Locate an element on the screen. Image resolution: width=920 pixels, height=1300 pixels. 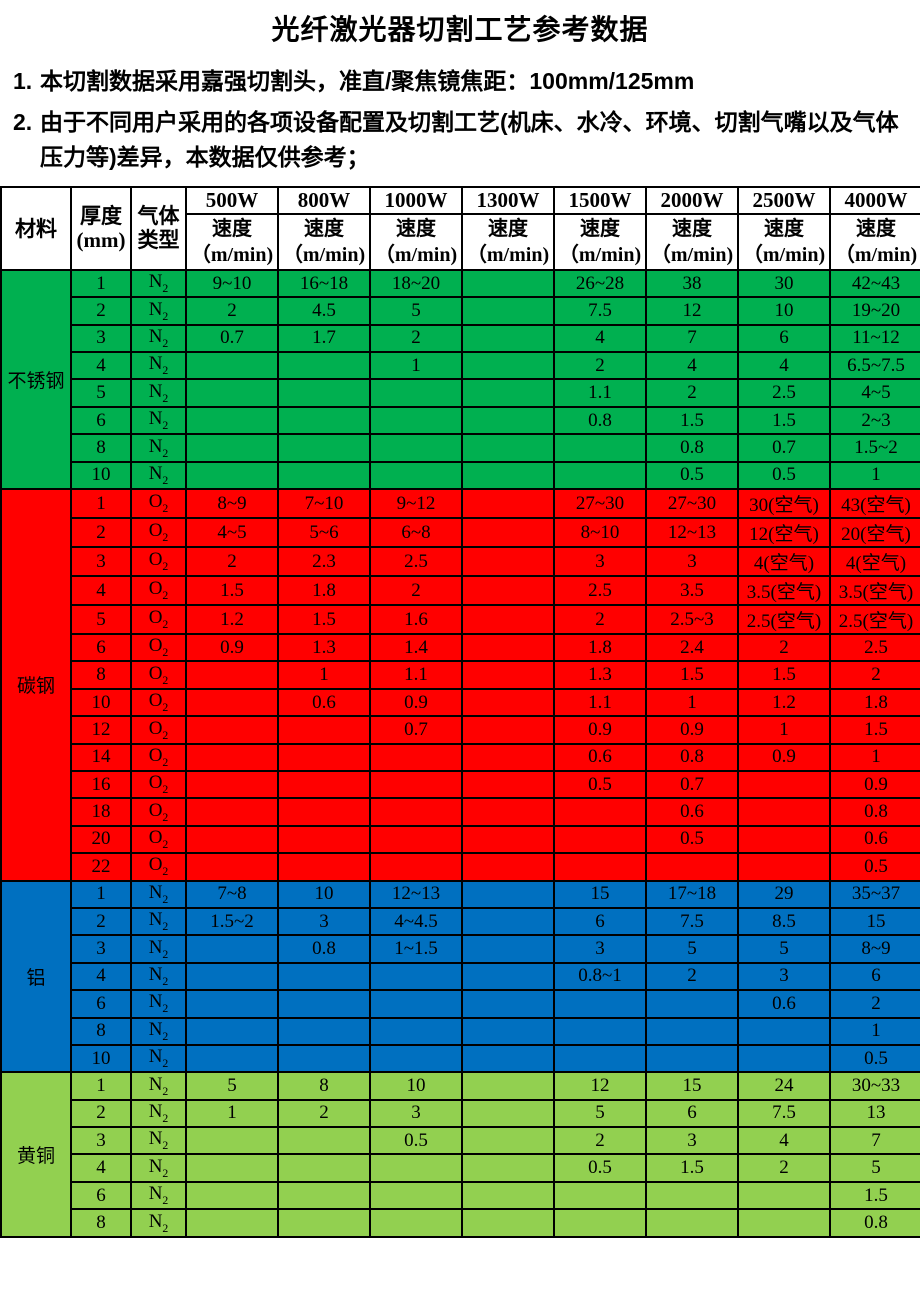
speed-cell: 12 is located at coordinates (600, 1086).